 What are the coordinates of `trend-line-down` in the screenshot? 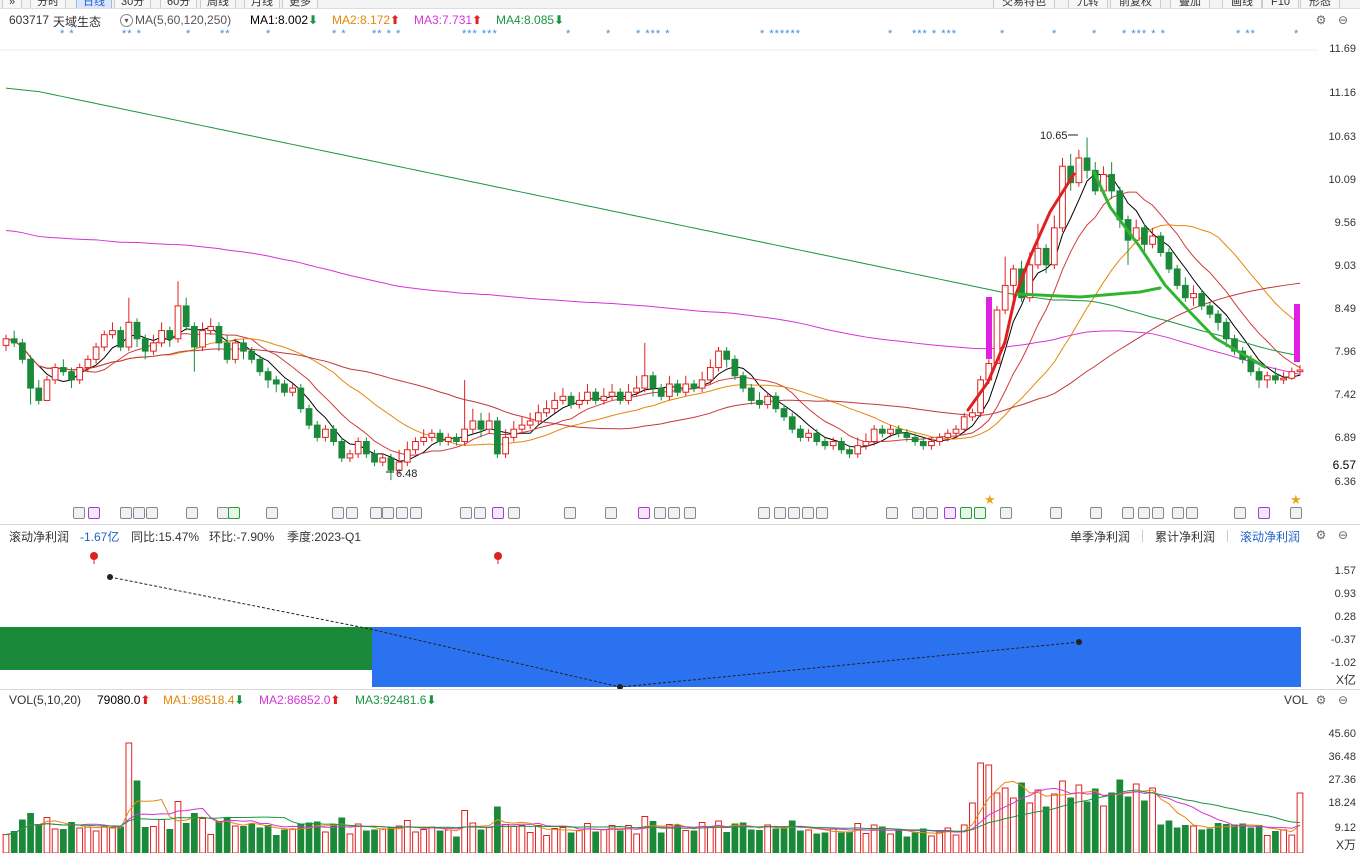 It's located at (1179, 269).